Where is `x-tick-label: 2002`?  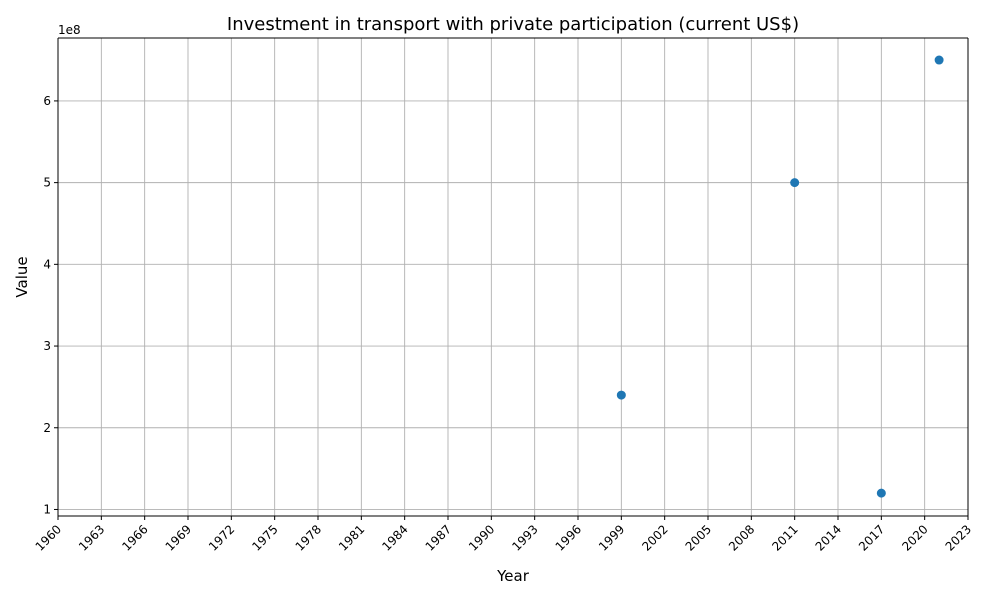 x-tick-label: 2002 is located at coordinates (654, 537).